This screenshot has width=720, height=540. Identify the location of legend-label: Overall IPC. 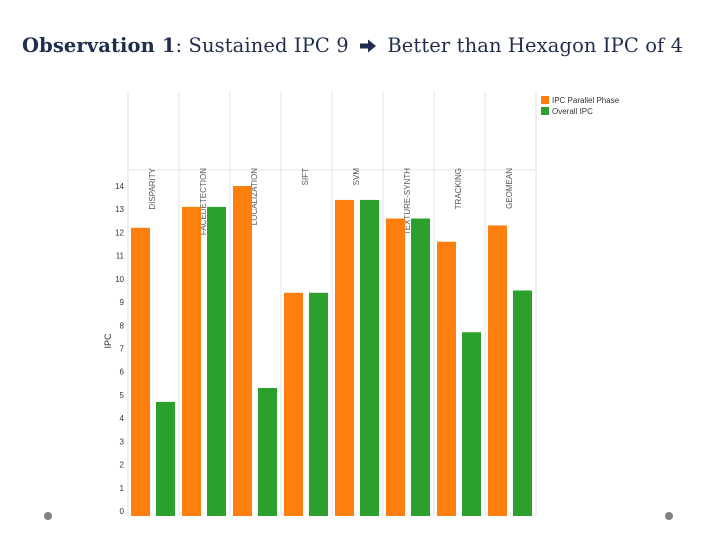
(572, 111).